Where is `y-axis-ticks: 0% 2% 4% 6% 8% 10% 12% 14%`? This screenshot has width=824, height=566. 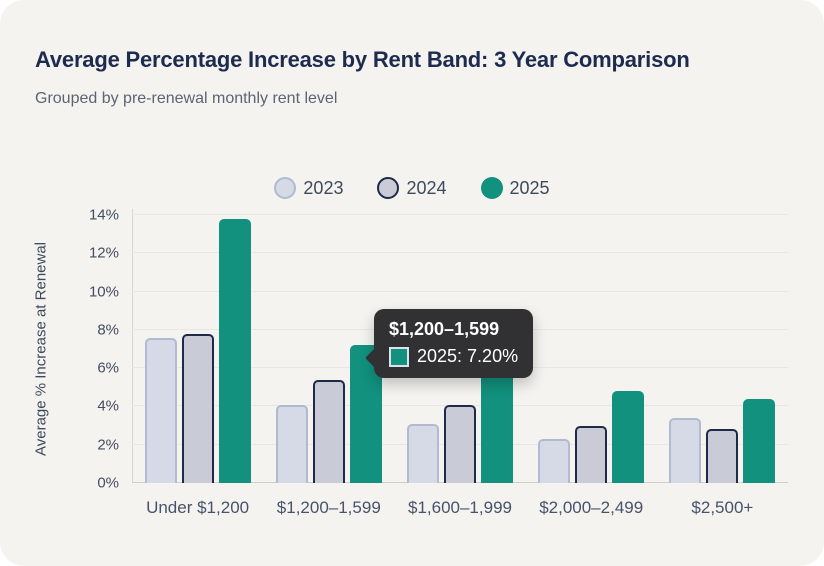
y-axis-ticks: 0% 2% 4% 6% 8% 10% 12% 14% is located at coordinates (59, 349).